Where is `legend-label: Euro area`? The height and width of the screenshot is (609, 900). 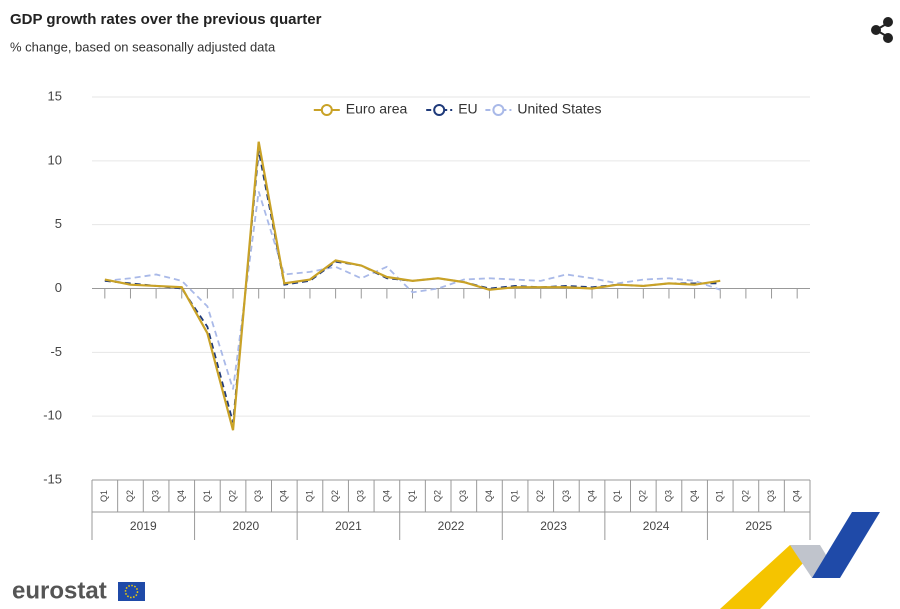
legend-label: Euro area is located at coordinates (377, 109).